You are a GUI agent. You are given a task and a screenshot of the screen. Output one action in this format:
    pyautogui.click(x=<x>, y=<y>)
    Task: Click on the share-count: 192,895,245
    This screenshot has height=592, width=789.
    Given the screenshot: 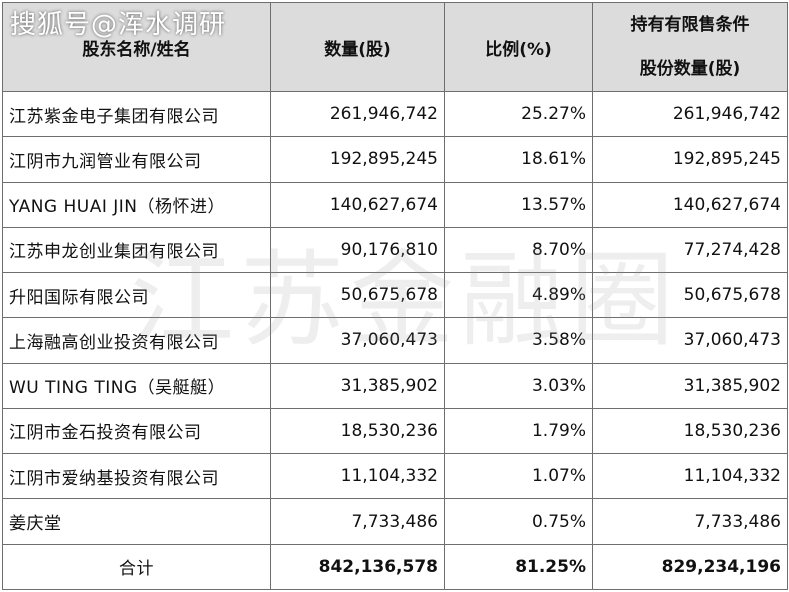 What is the action you would take?
    pyautogui.click(x=357, y=159)
    